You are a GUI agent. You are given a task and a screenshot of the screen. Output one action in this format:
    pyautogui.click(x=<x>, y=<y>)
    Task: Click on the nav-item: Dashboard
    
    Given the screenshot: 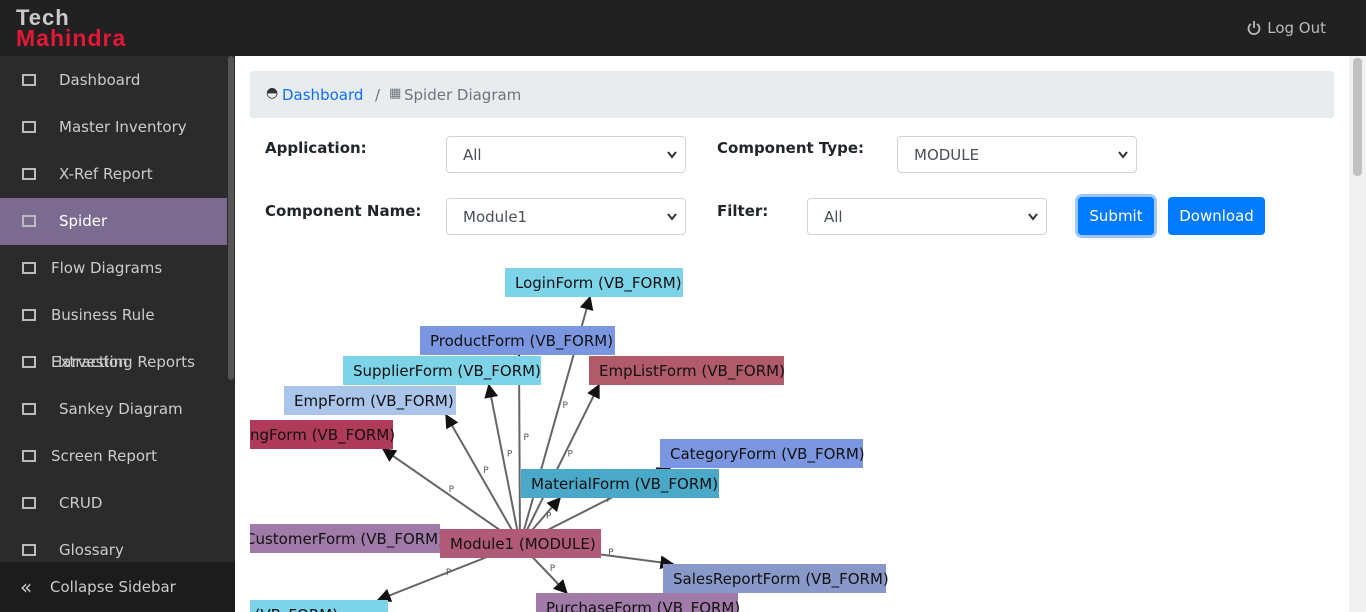 What is the action you would take?
    pyautogui.click(x=113, y=80)
    